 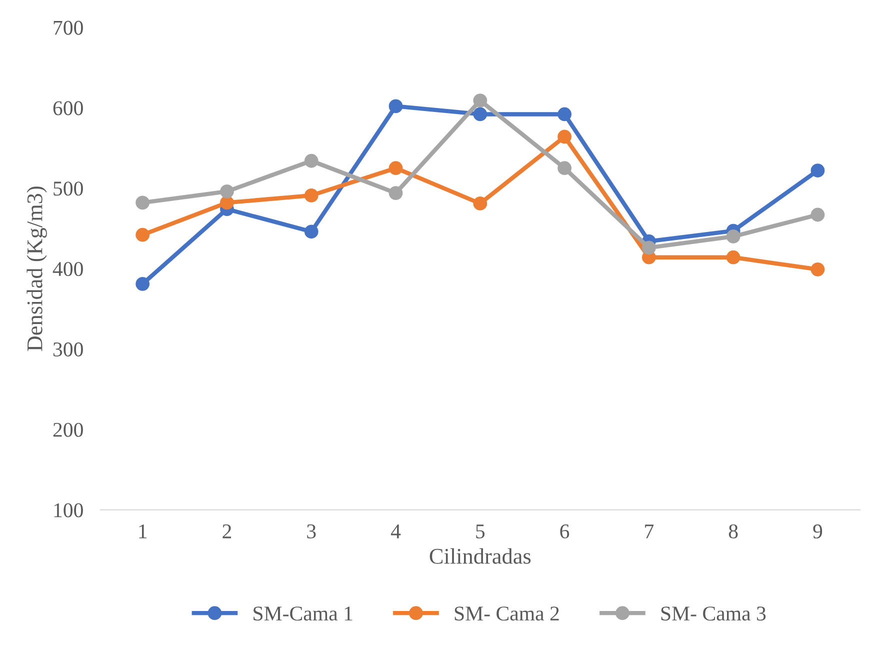 What do you see at coordinates (395, 531) in the screenshot?
I see `x-tick-label: 4` at bounding box center [395, 531].